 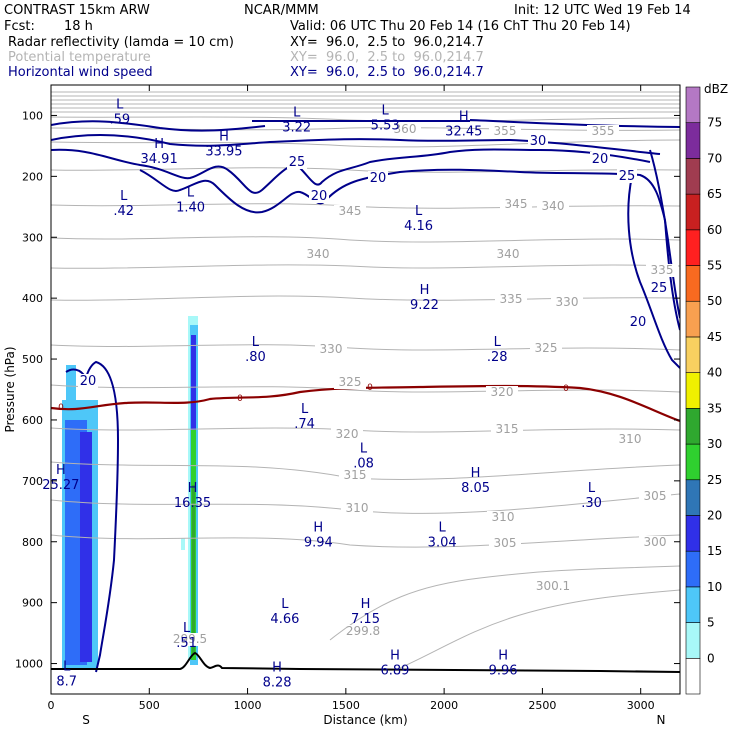 I want to click on extremum-value: .74, so click(x=304, y=424).